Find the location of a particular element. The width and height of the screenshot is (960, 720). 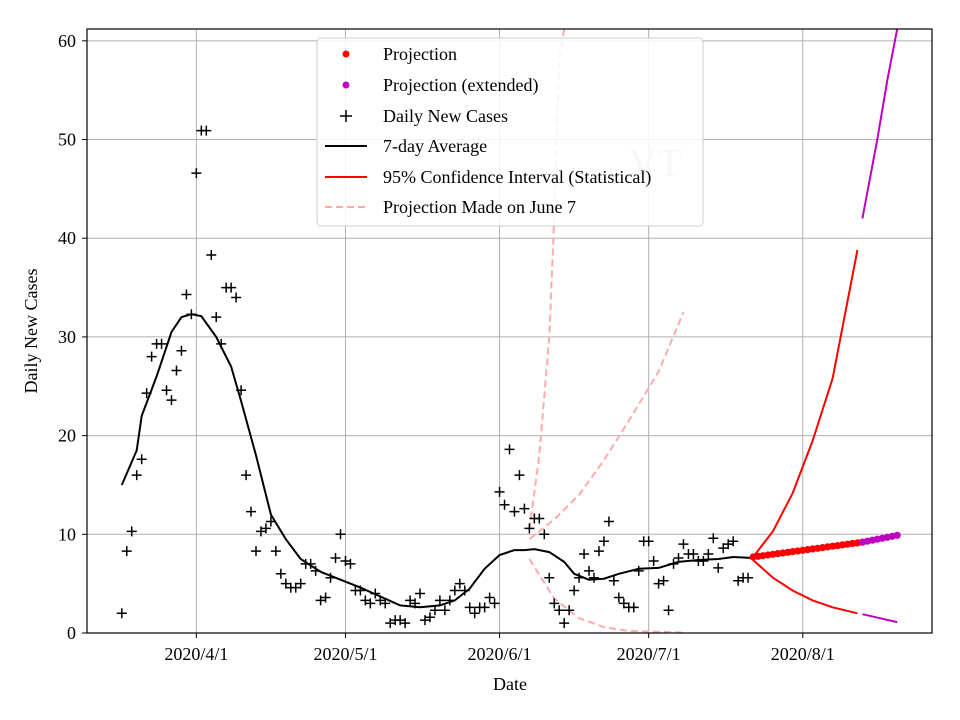

legend-label-june7-projection: Projection Made on June 7 is located at coordinates (479, 207).